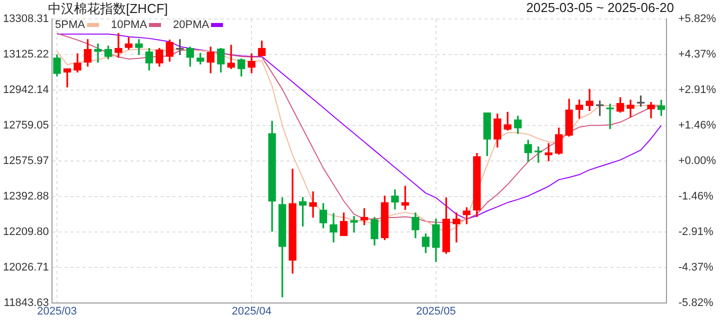 Image resolution: width=720 pixels, height=320 pixels. I want to click on y2-tick-label: -1.46%, so click(696, 196).